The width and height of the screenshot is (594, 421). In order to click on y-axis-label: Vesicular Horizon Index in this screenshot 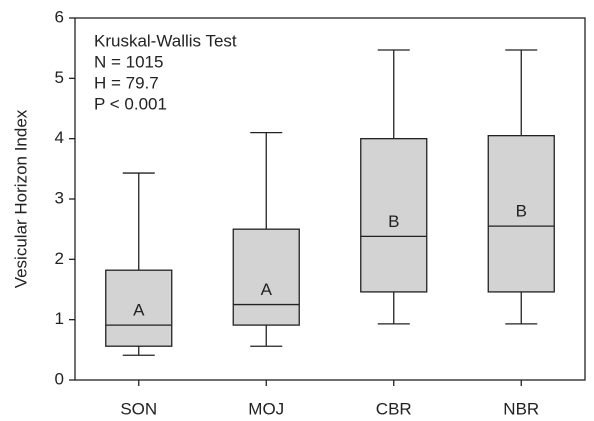, I will do `click(20, 198)`.